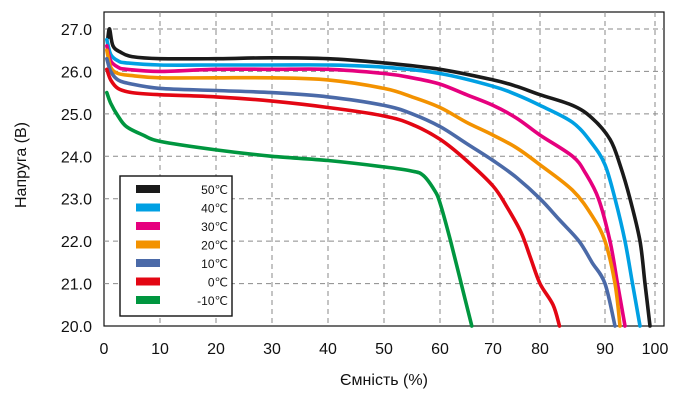 This screenshot has height=394, width=682. Describe the element at coordinates (176, 246) in the screenshot. I see `legend: 50℃ 40℃ 30℃ 20℃ 10℃ 0℃ -10℃` at that location.